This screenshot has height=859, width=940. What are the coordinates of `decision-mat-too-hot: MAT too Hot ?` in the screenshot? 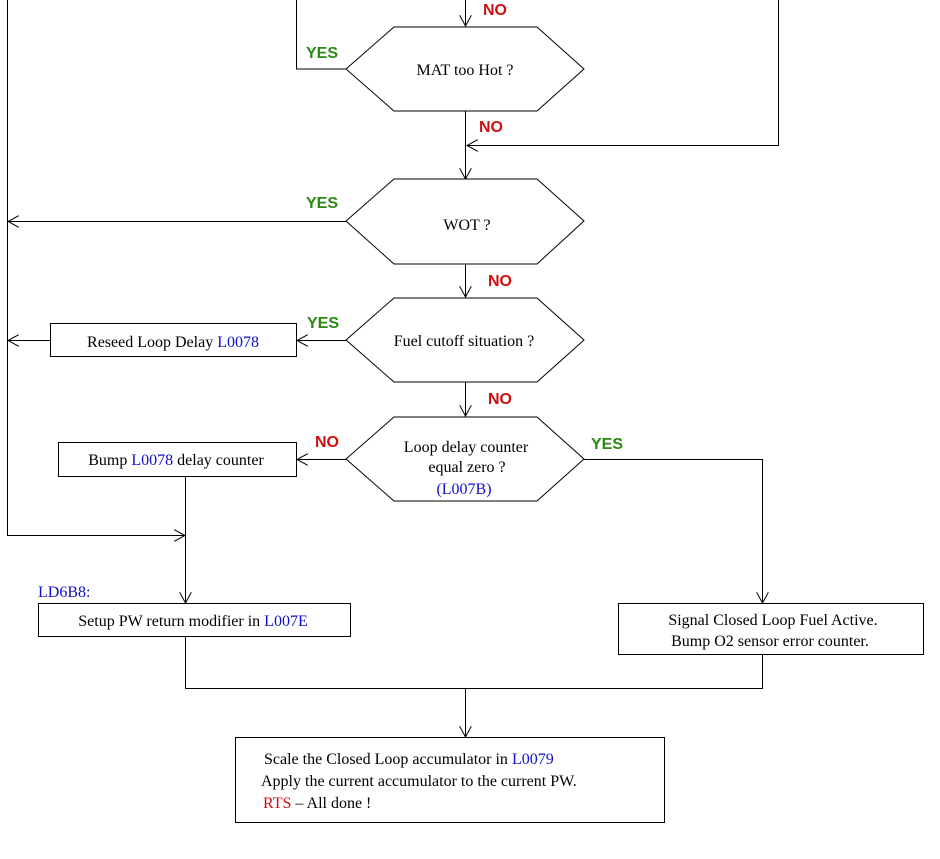 It's located at (465, 69).